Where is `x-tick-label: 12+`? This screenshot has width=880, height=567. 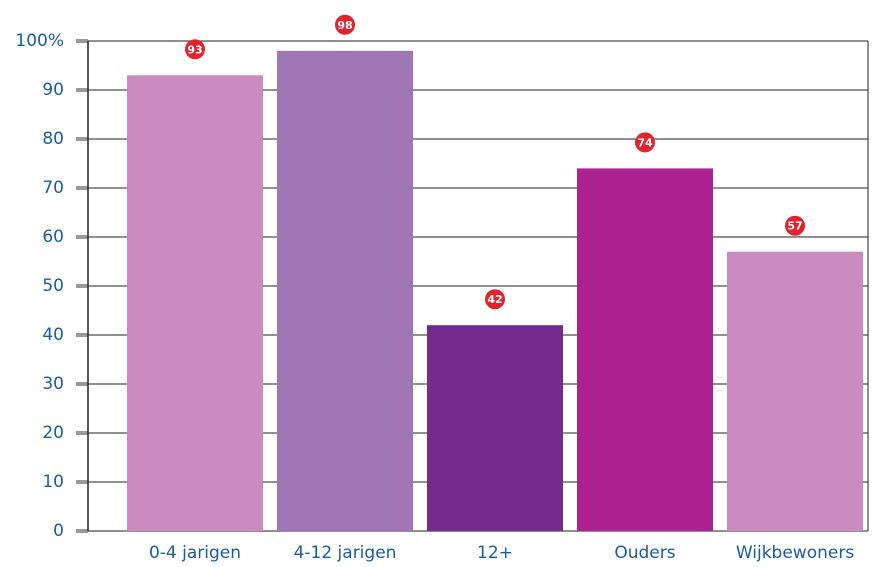
x-tick-label: 12+ is located at coordinates (495, 553).